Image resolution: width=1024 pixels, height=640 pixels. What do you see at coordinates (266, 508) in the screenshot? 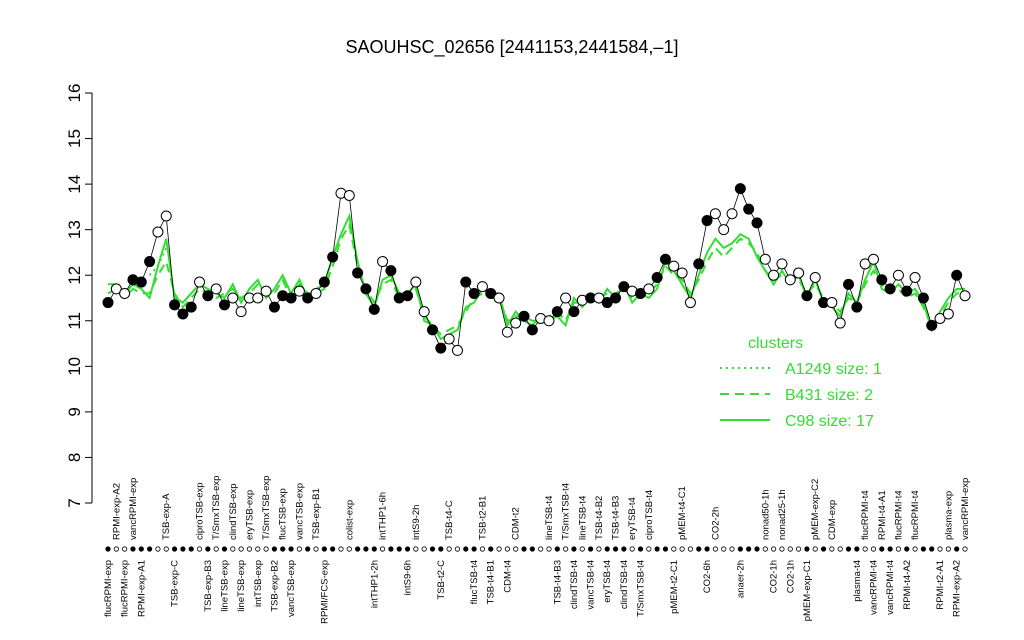
I see `x-tick-label: T/SmxTSB-exp` at bounding box center [266, 508].